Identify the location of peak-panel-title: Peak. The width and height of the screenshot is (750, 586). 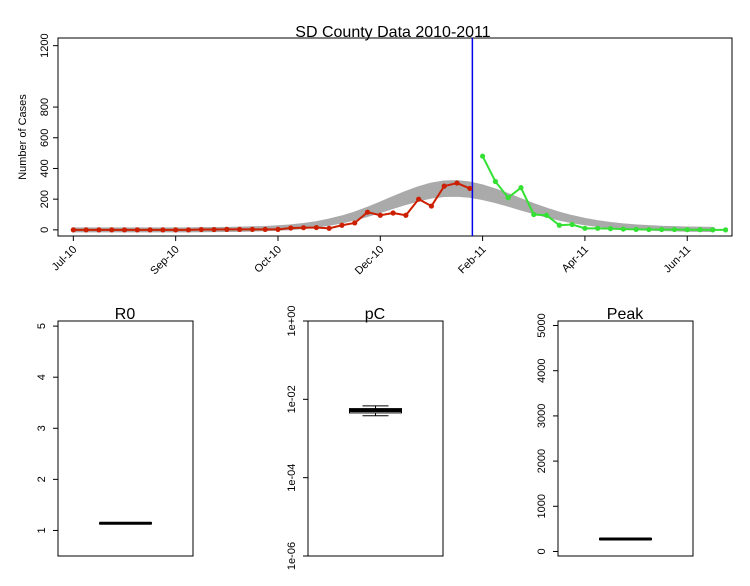
(625, 314).